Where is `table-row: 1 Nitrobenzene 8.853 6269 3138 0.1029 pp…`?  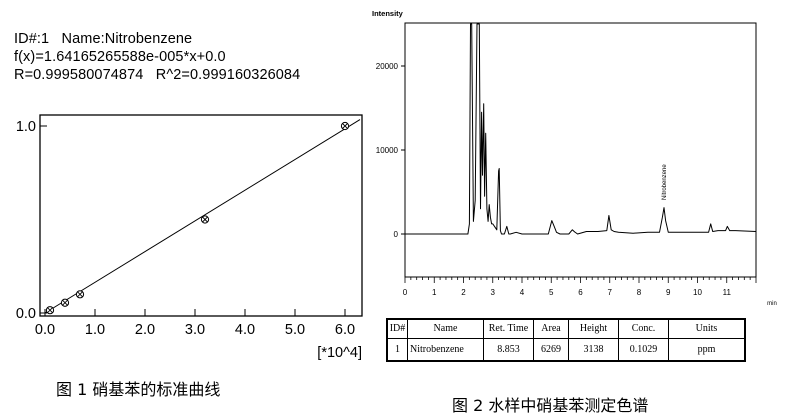 table-row: 1 Nitrobenzene 8.853 6269 3138 0.1029 pp… is located at coordinates (566, 349).